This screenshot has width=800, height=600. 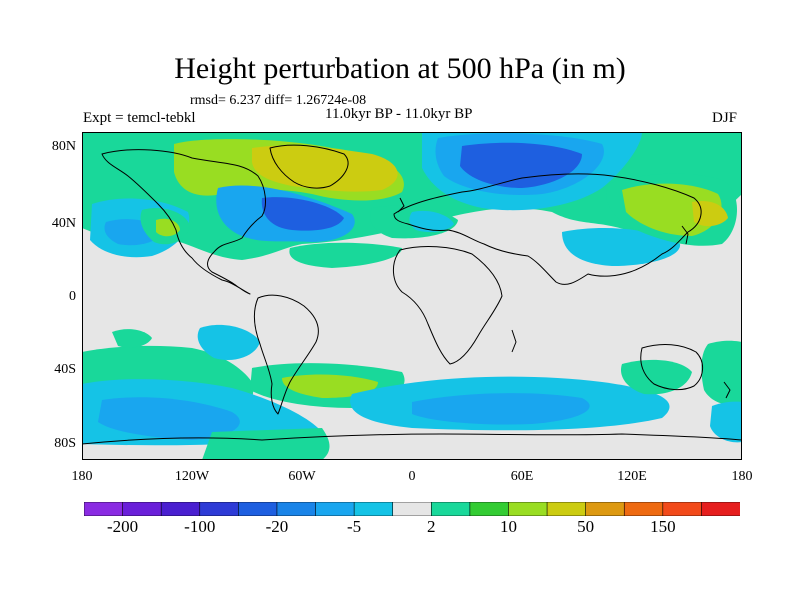 What do you see at coordinates (330, 386) in the screenshot?
I see `field-yellowgreen-s-atlantic` at bounding box center [330, 386].